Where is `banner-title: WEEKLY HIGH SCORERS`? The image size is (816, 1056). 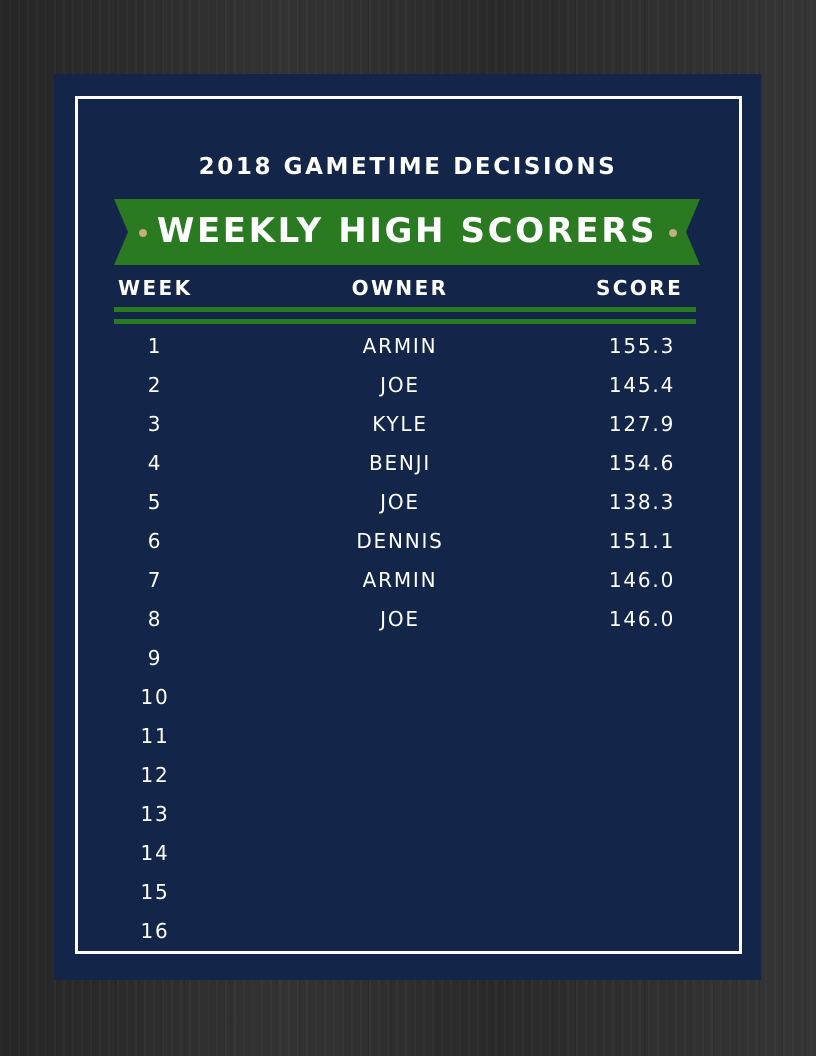 banner-title: WEEKLY HIGH SCORERS is located at coordinates (407, 231).